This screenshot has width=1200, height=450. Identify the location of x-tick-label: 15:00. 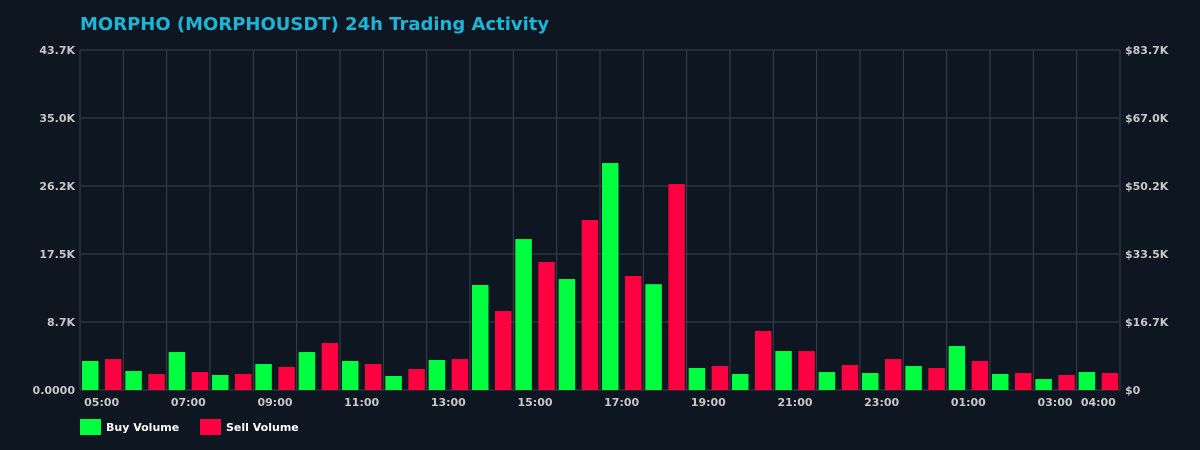
(534, 402).